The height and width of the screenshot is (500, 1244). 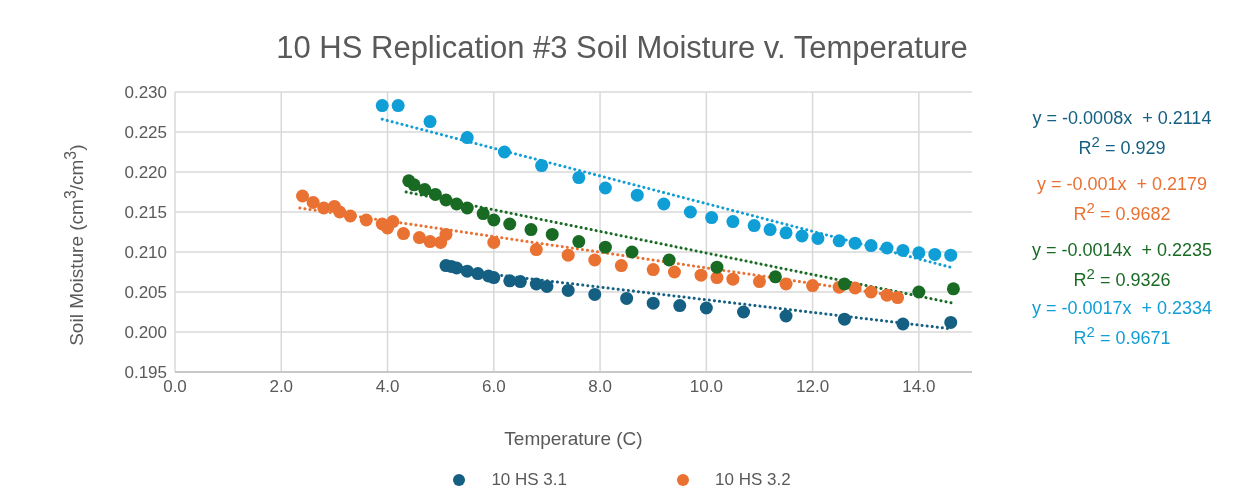 I want to click on text: y = -0.0014x + 0.2235, so click(x=1122, y=250).